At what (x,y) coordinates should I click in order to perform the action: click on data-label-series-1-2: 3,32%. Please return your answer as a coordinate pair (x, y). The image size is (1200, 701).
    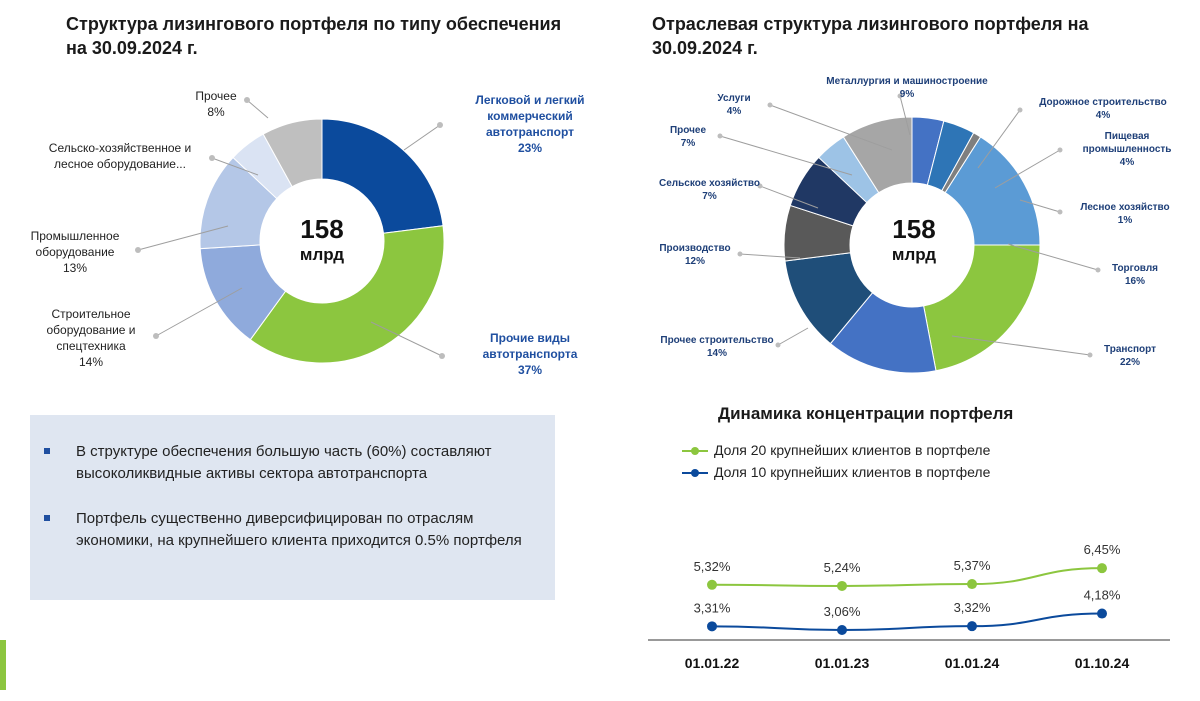
    Looking at the image, I should click on (972, 607).